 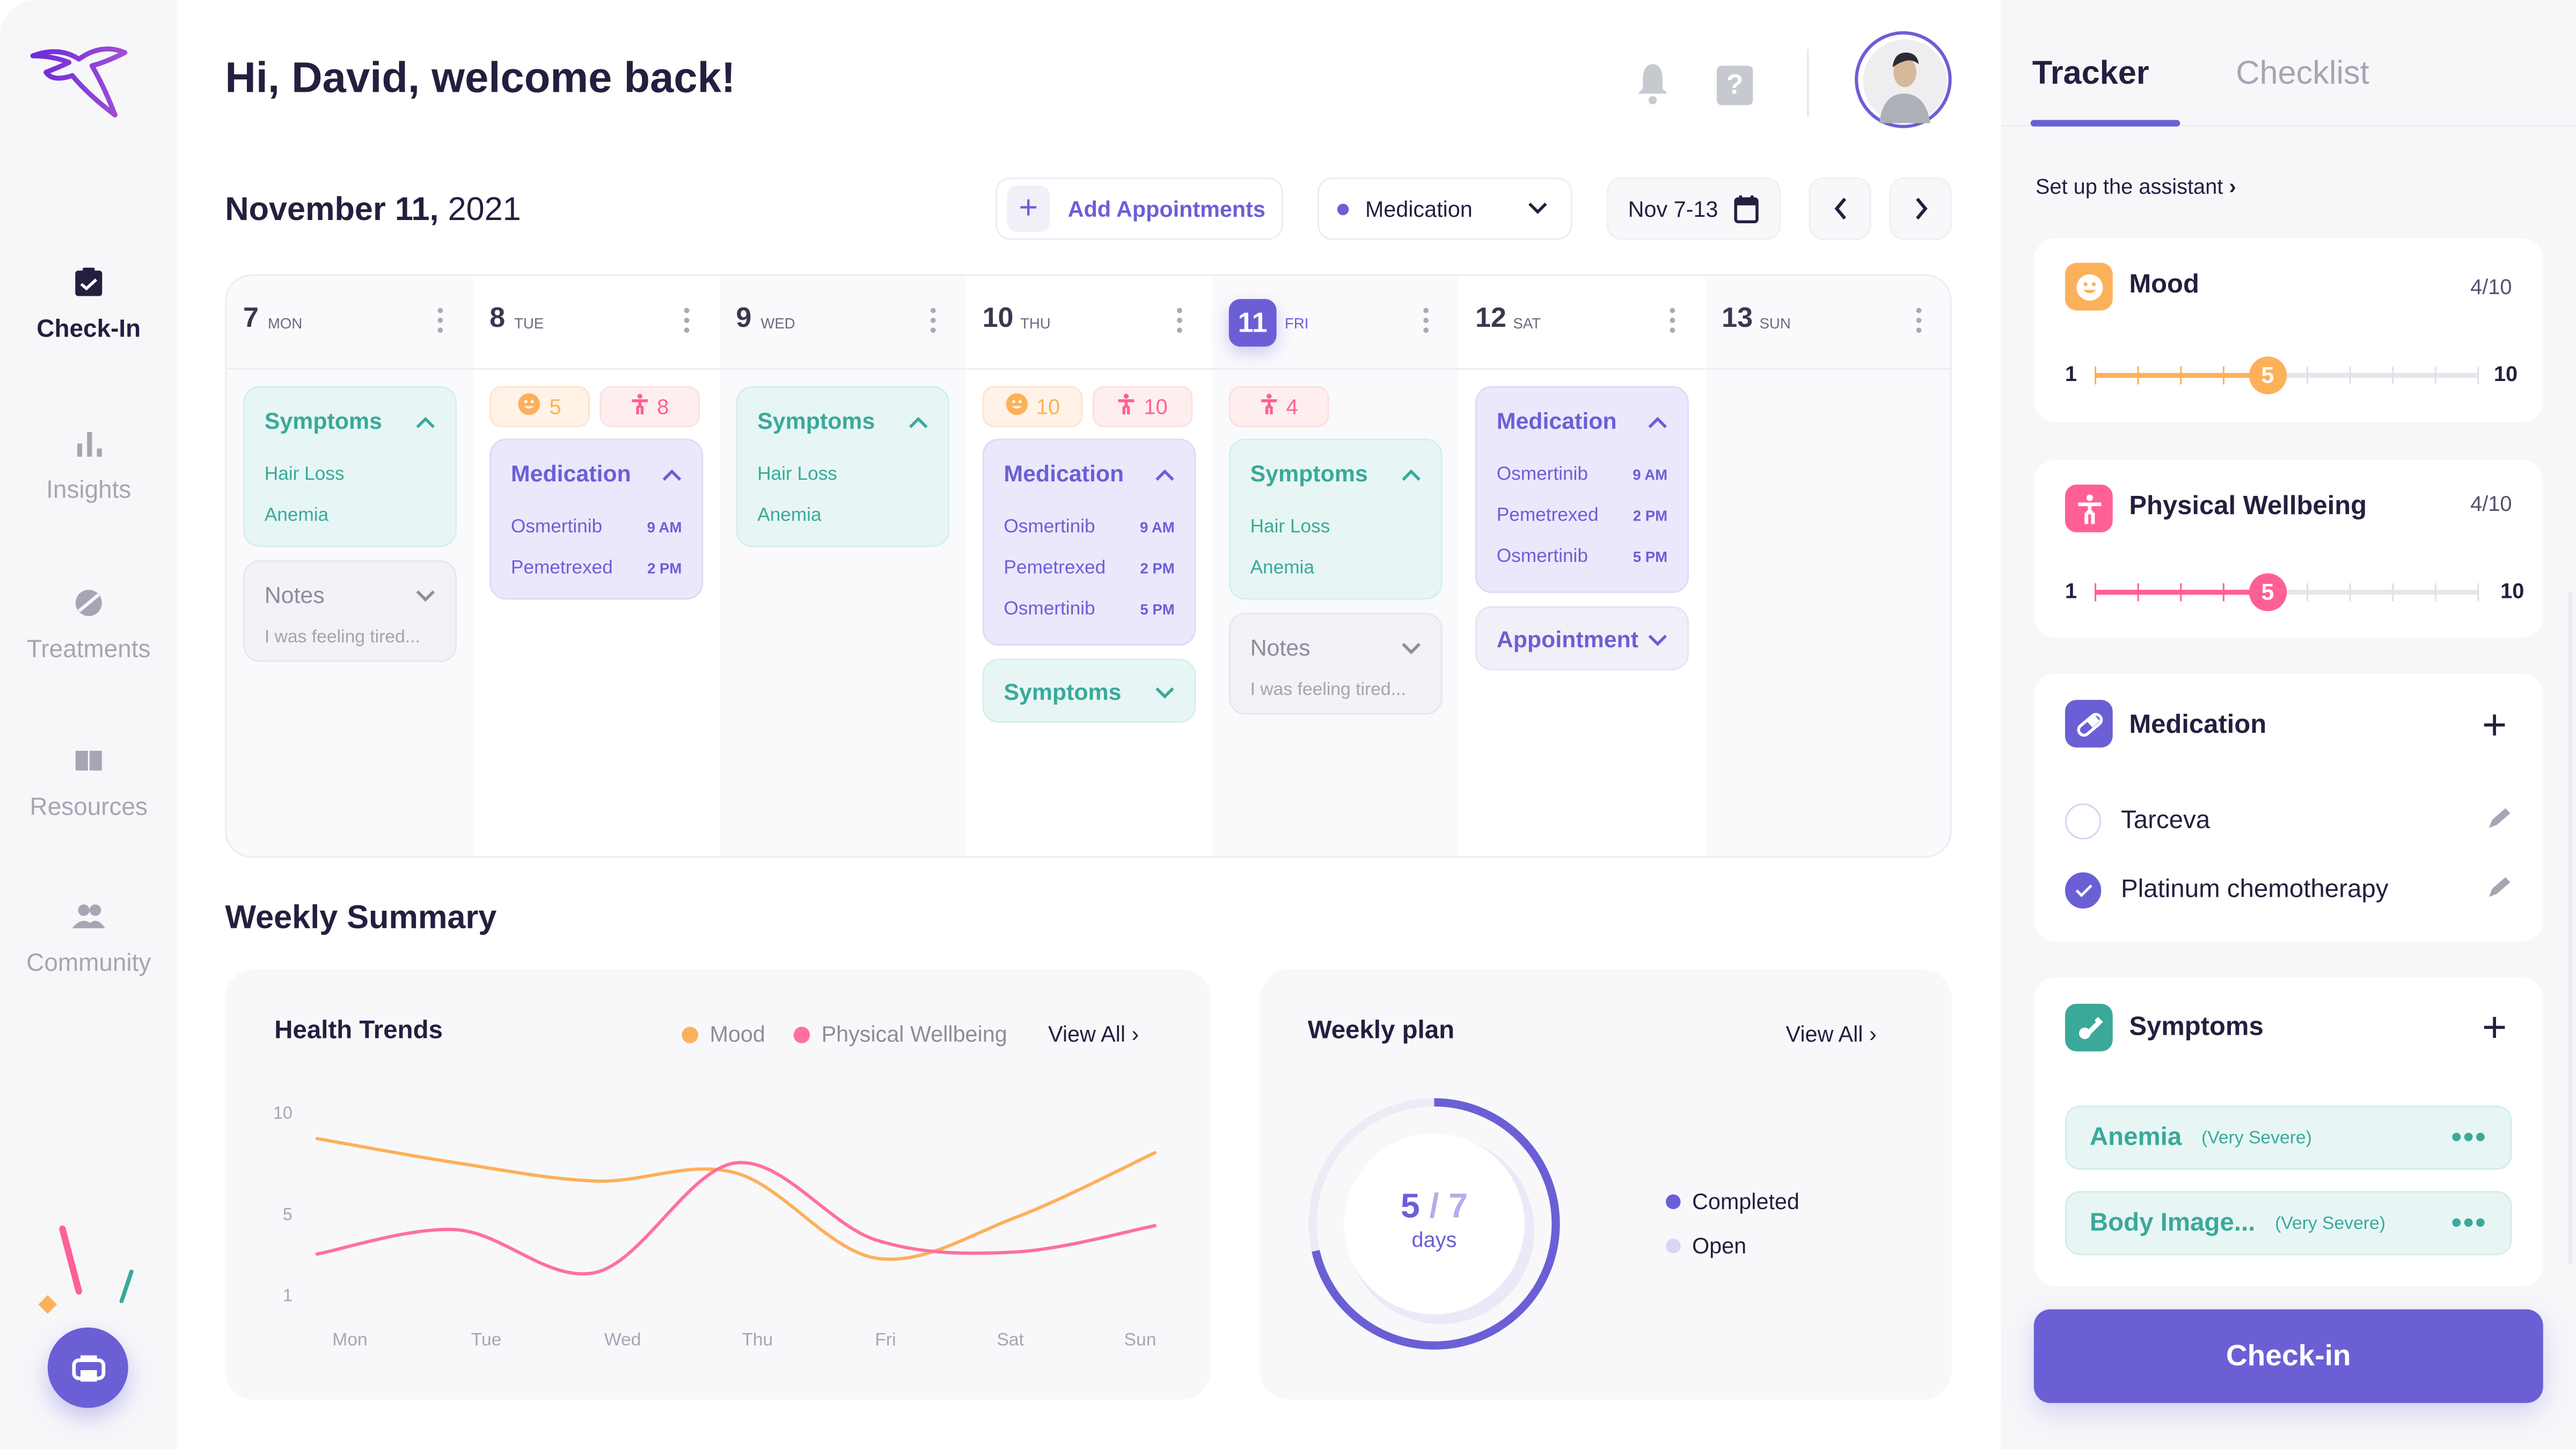 What do you see at coordinates (1089, 406) in the screenshot?
I see `score-badges: 10 10` at bounding box center [1089, 406].